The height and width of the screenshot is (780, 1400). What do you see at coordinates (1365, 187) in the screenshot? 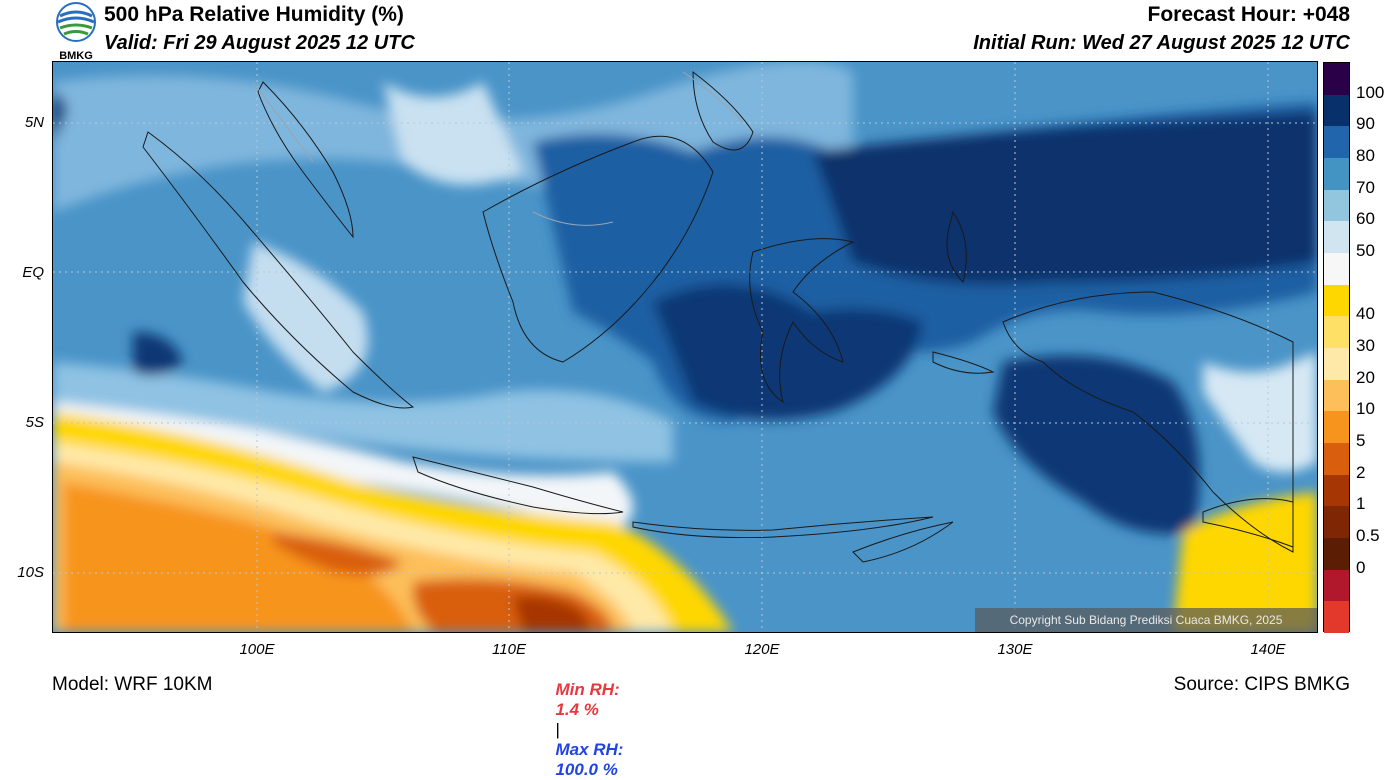
I see `colorbar-label: 70` at bounding box center [1365, 187].